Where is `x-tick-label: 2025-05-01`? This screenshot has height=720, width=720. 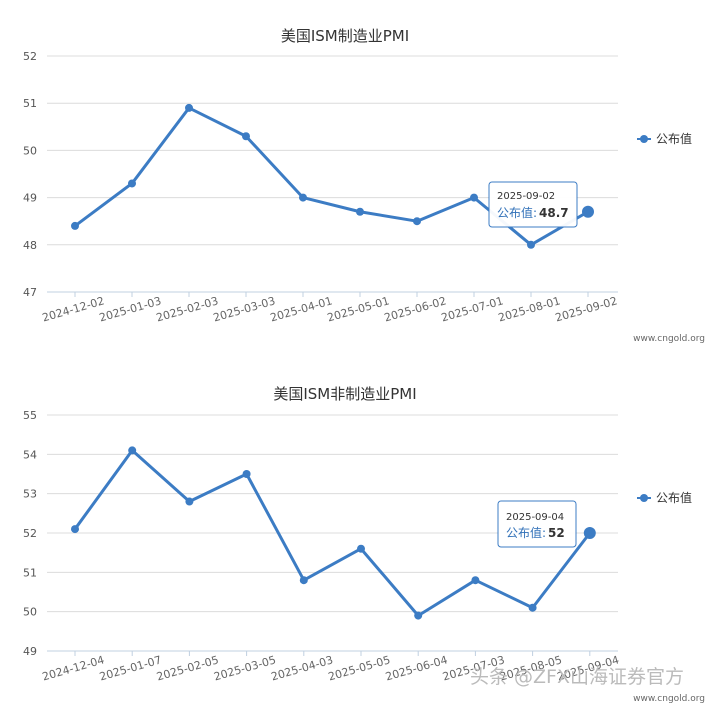
x-tick-label: 2025-05-01 is located at coordinates (358, 309).